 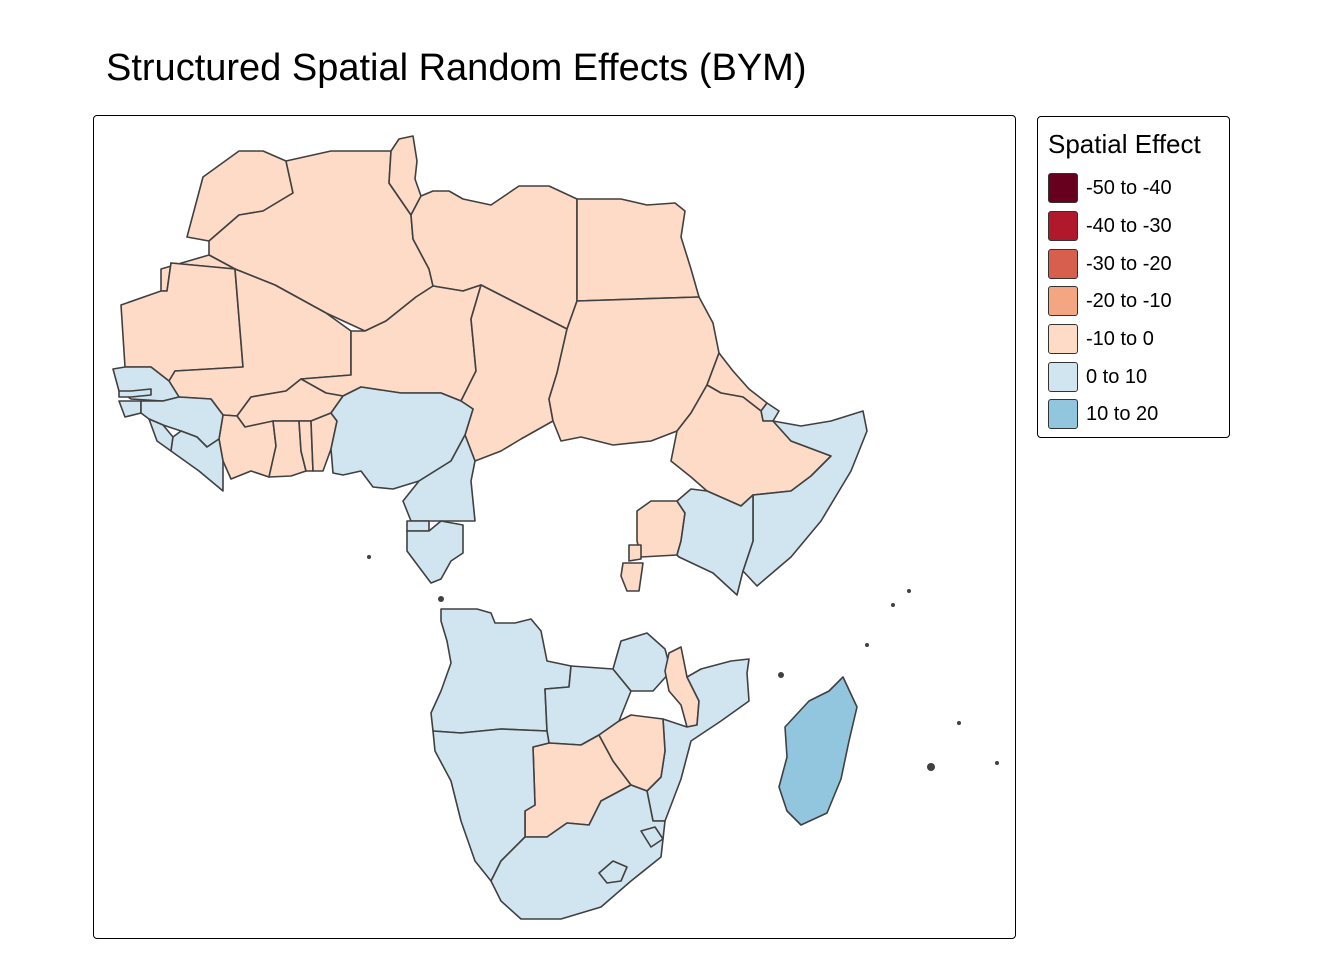 I want to click on map-title: Structured Spatial Random Effects (BYM), so click(x=456, y=68).